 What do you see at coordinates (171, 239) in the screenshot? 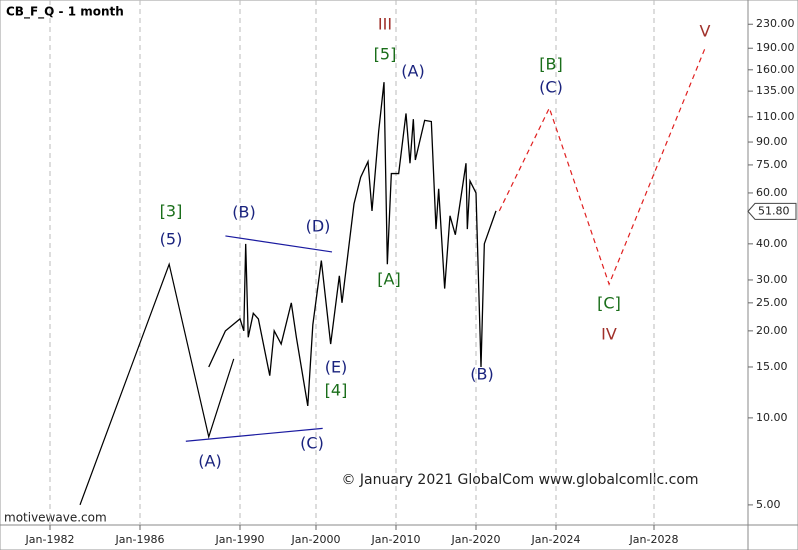
I see `wave-label: (5)` at bounding box center [171, 239].